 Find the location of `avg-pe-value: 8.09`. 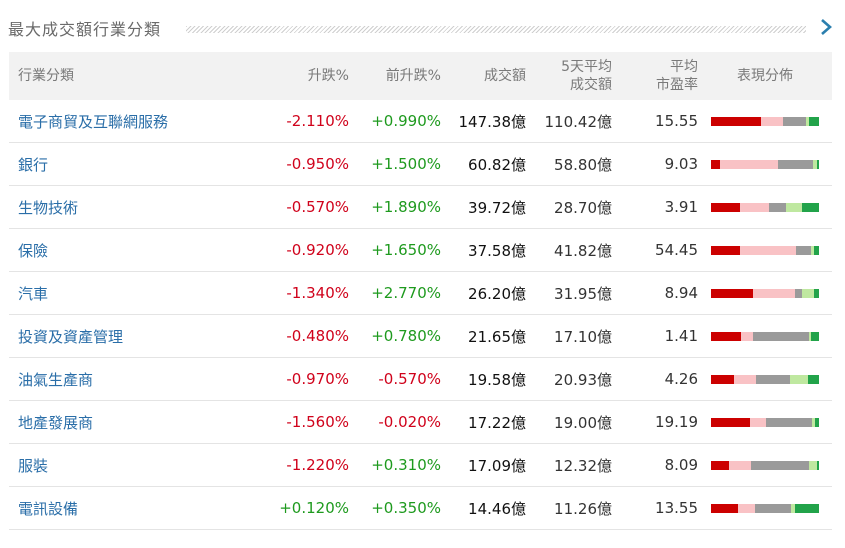

avg-pe-value: 8.09 is located at coordinates (655, 465).